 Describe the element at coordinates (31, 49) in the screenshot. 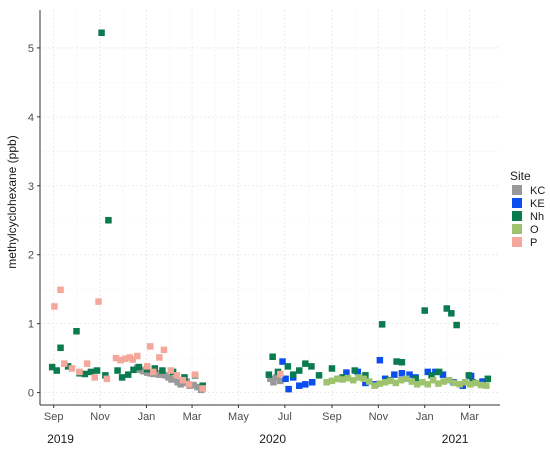

I see `y-tick-label: 5` at that location.